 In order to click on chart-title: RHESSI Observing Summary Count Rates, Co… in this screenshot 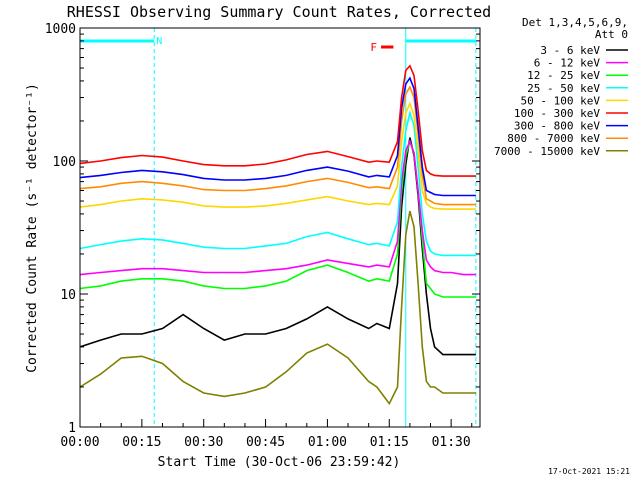, I will do `click(279, 12)`.